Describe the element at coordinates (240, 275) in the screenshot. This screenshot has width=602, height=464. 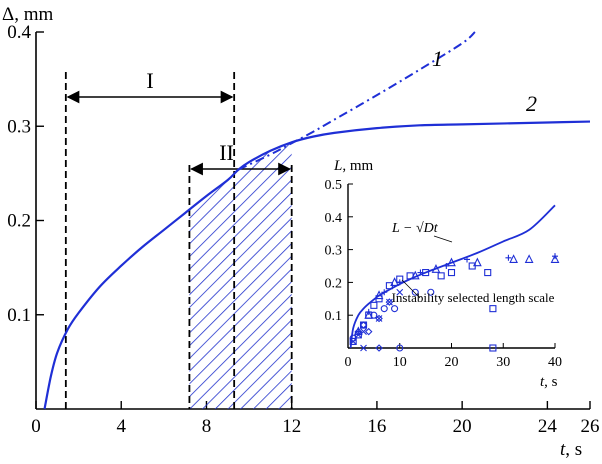
I see `hatched-region-II` at that location.